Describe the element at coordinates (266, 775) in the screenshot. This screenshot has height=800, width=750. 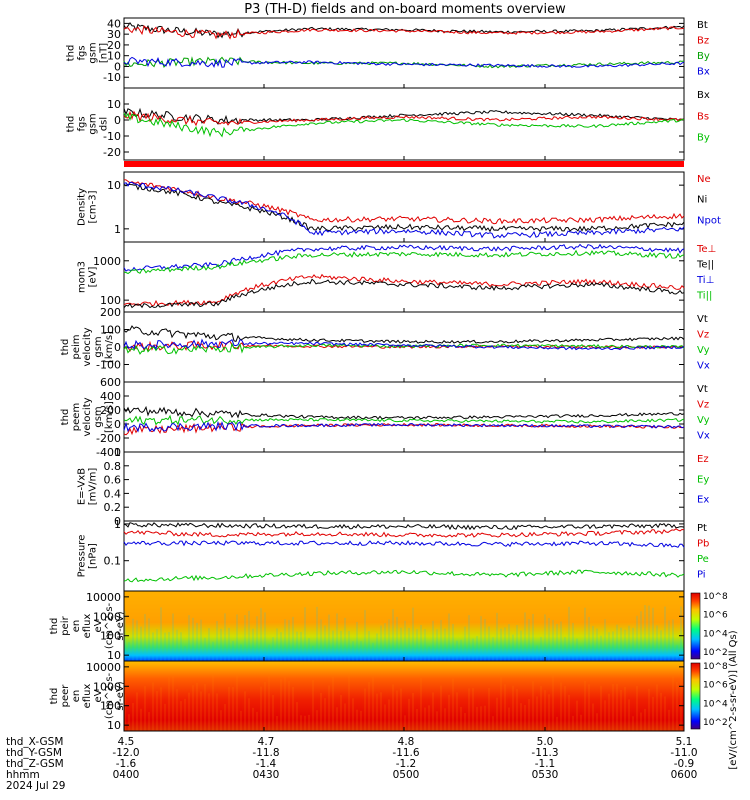
I see `xcol-1-hhmm: 0430` at that location.